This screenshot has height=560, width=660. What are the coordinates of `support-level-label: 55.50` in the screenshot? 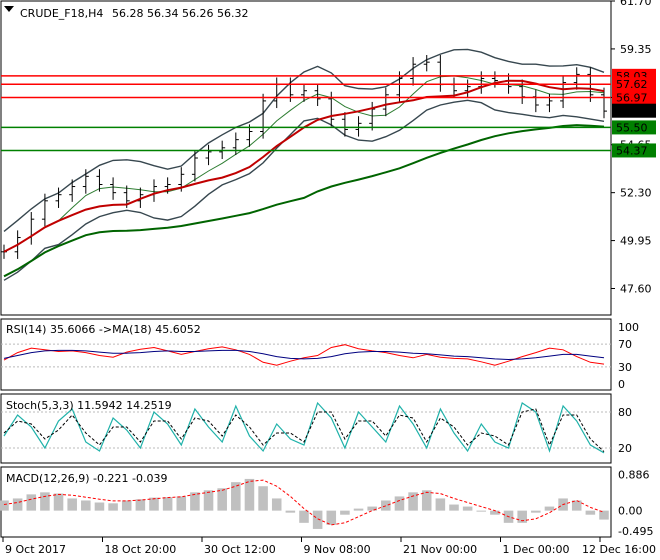 It's located at (632, 127).